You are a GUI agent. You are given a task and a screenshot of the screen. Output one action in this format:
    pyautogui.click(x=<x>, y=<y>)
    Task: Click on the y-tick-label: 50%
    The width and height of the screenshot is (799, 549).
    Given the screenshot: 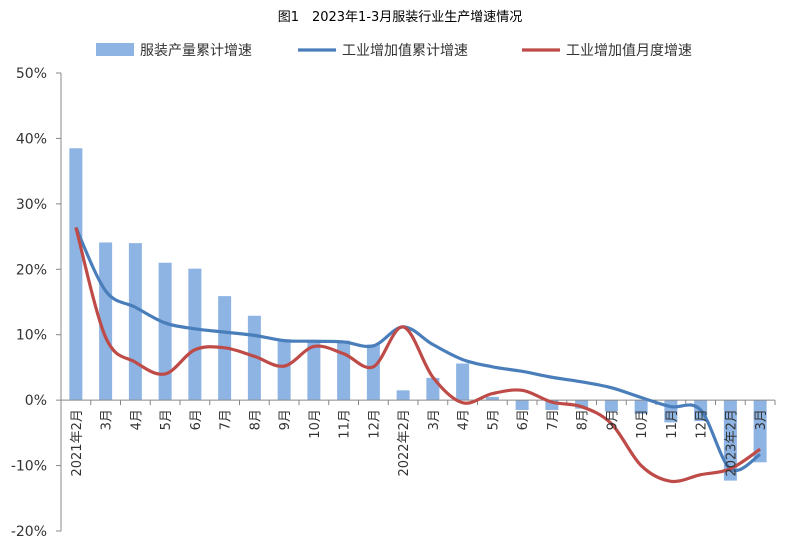 What is the action you would take?
    pyautogui.click(x=31, y=74)
    